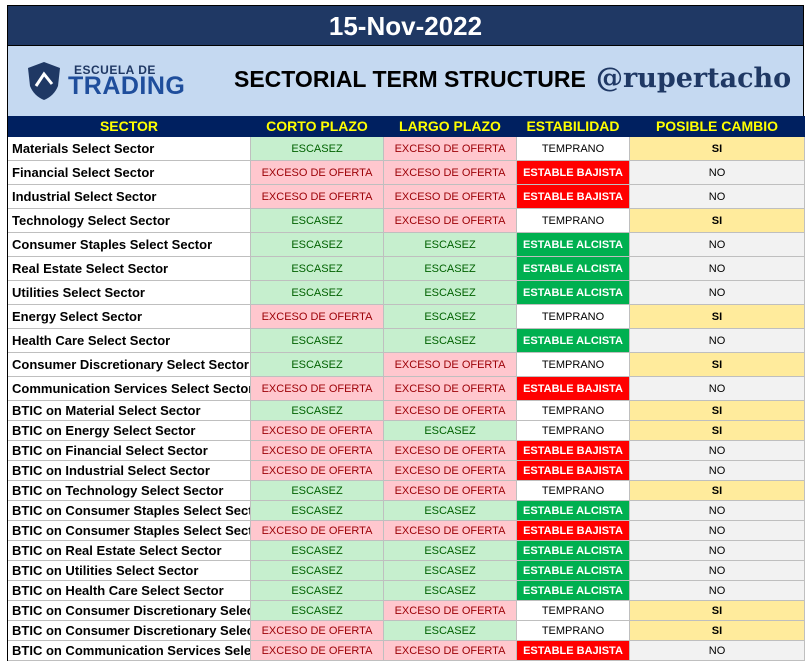 The height and width of the screenshot is (670, 812). What do you see at coordinates (129, 221) in the screenshot?
I see `sector-name: Technology Select Sector` at bounding box center [129, 221].